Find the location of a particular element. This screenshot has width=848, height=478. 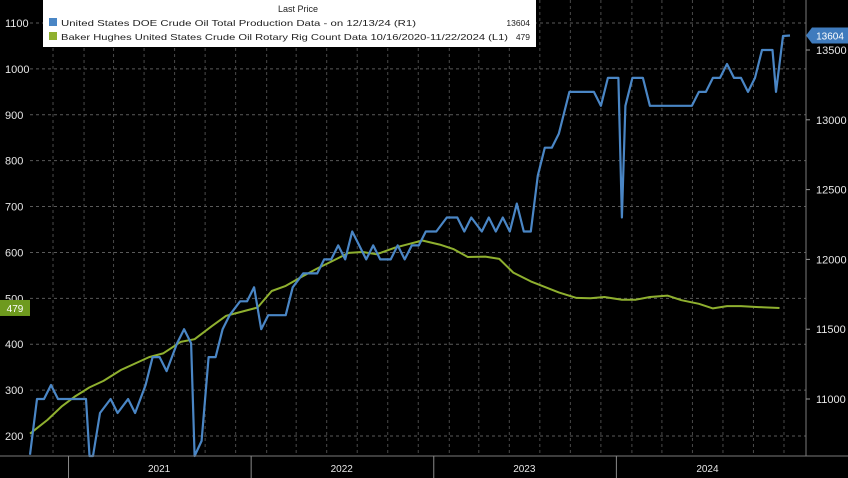

legend-value-production: 13604 is located at coordinates (518, 23).